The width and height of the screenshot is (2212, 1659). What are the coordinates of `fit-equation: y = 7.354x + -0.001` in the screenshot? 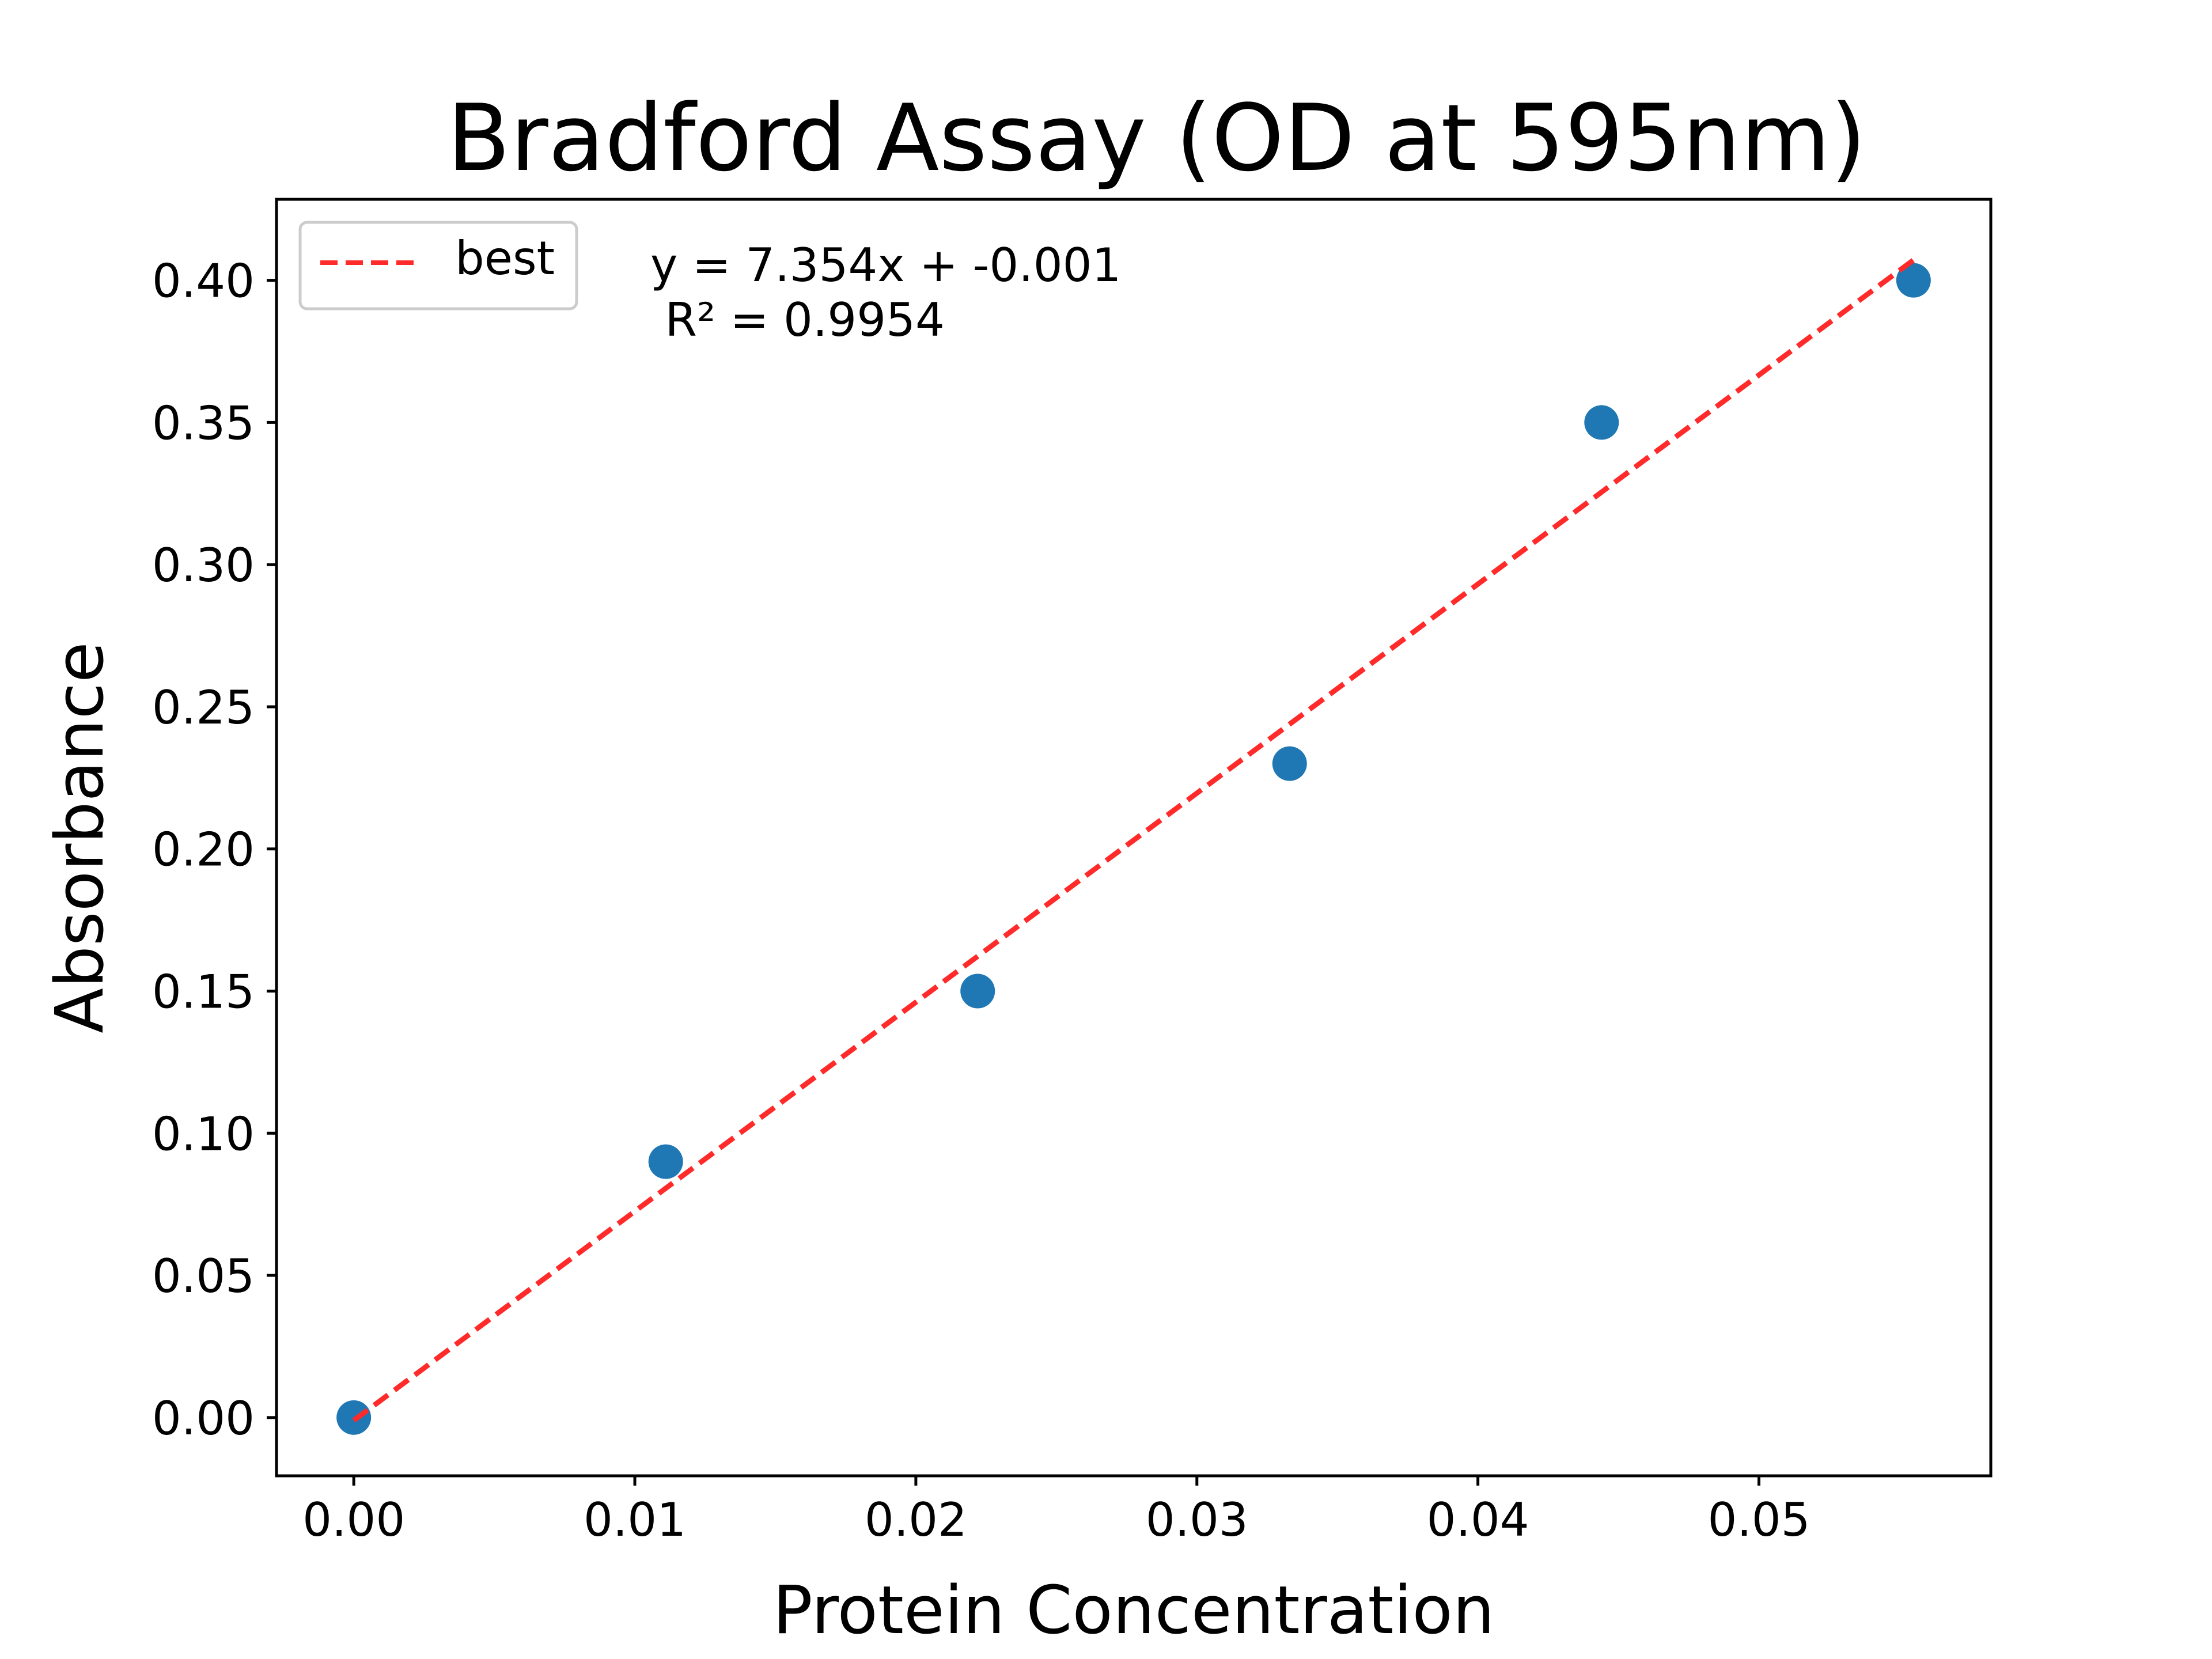 It's located at (885, 265).